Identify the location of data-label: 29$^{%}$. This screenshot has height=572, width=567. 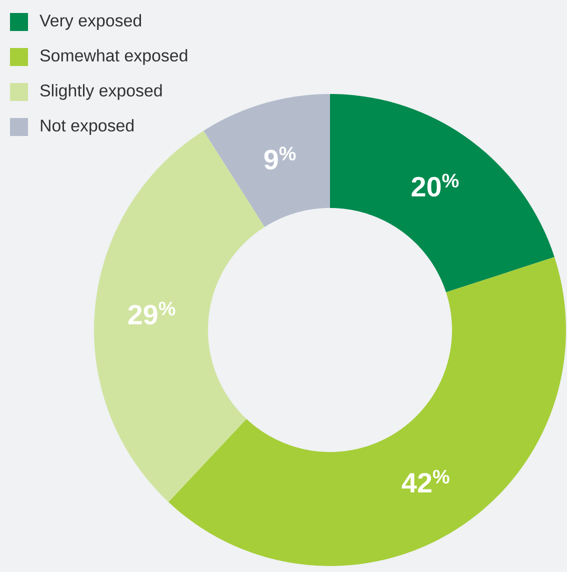
(152, 313).